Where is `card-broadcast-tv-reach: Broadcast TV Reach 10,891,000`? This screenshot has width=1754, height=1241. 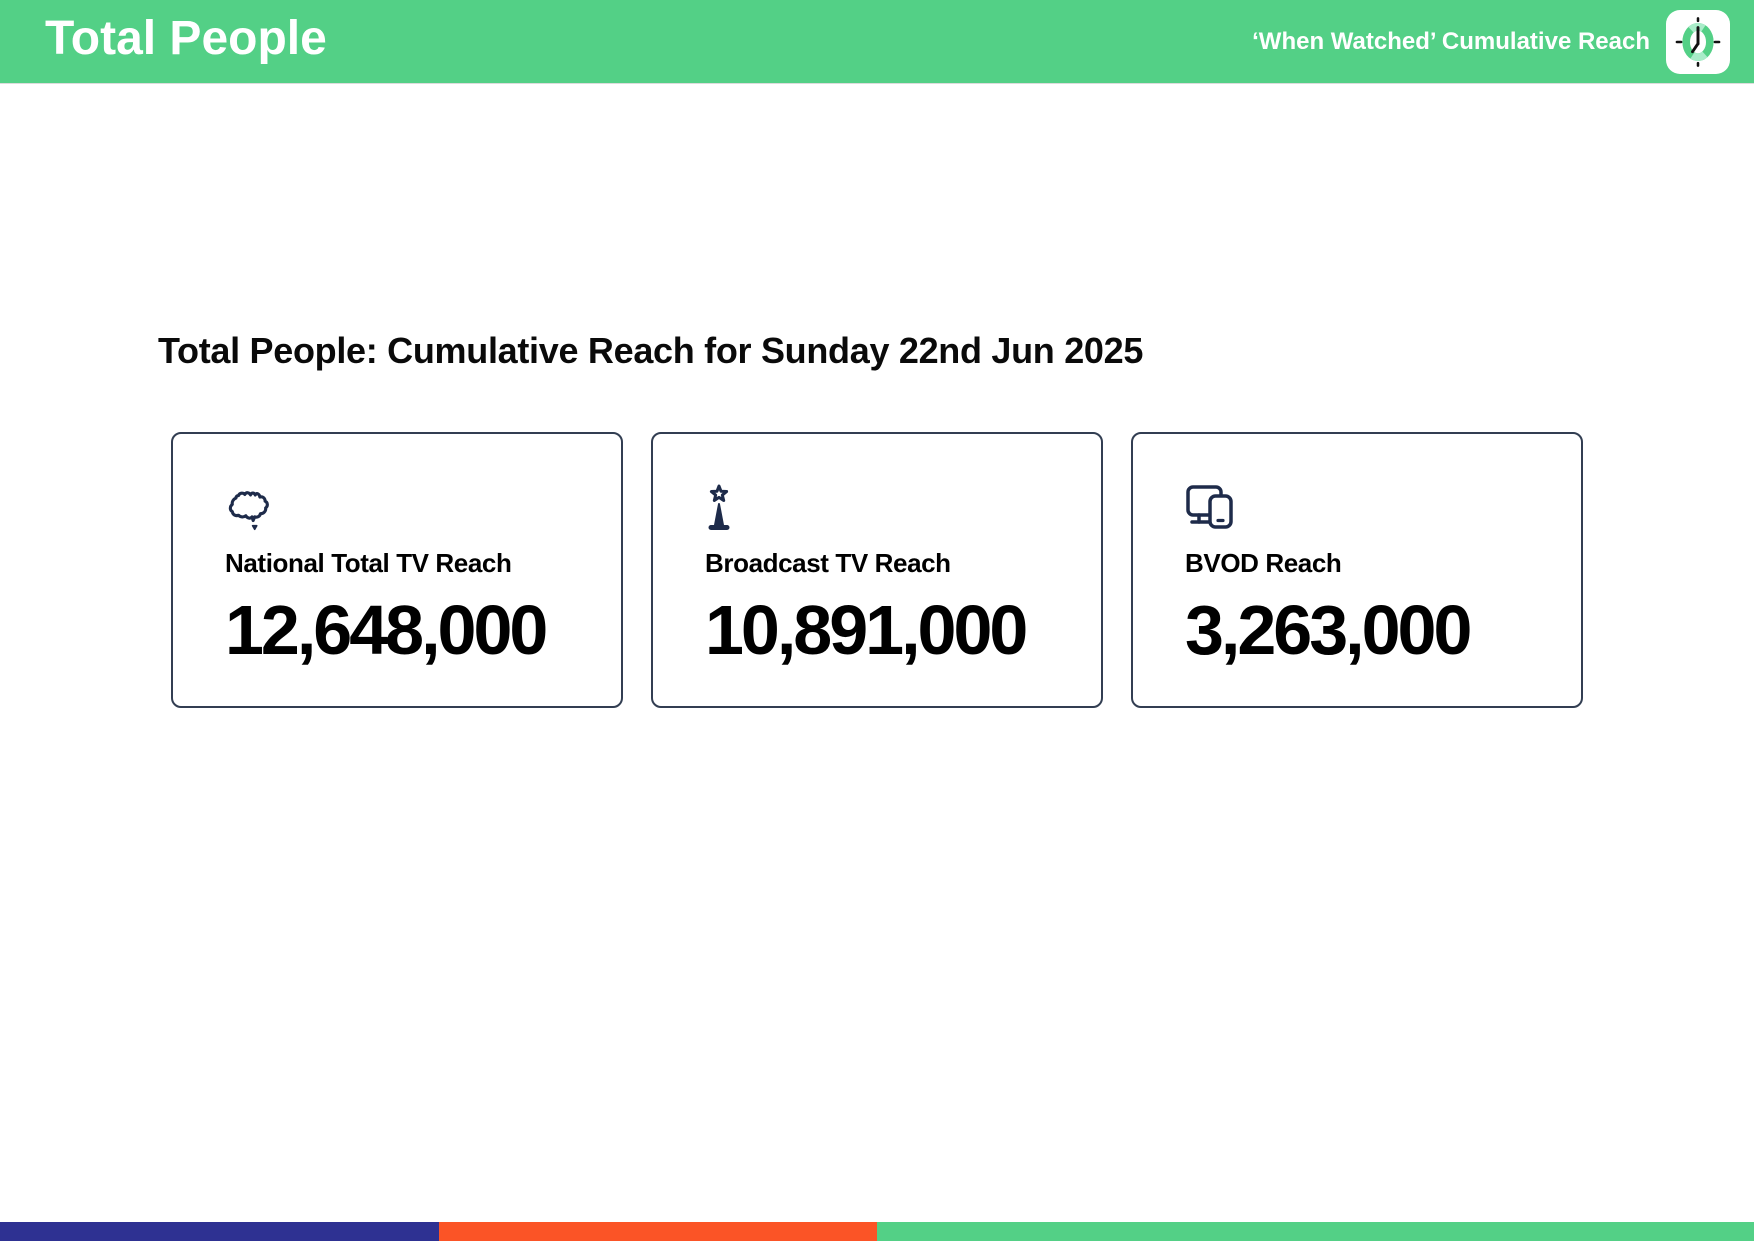
card-broadcast-tv-reach: Broadcast TV Reach 10,891,000 is located at coordinates (877, 570).